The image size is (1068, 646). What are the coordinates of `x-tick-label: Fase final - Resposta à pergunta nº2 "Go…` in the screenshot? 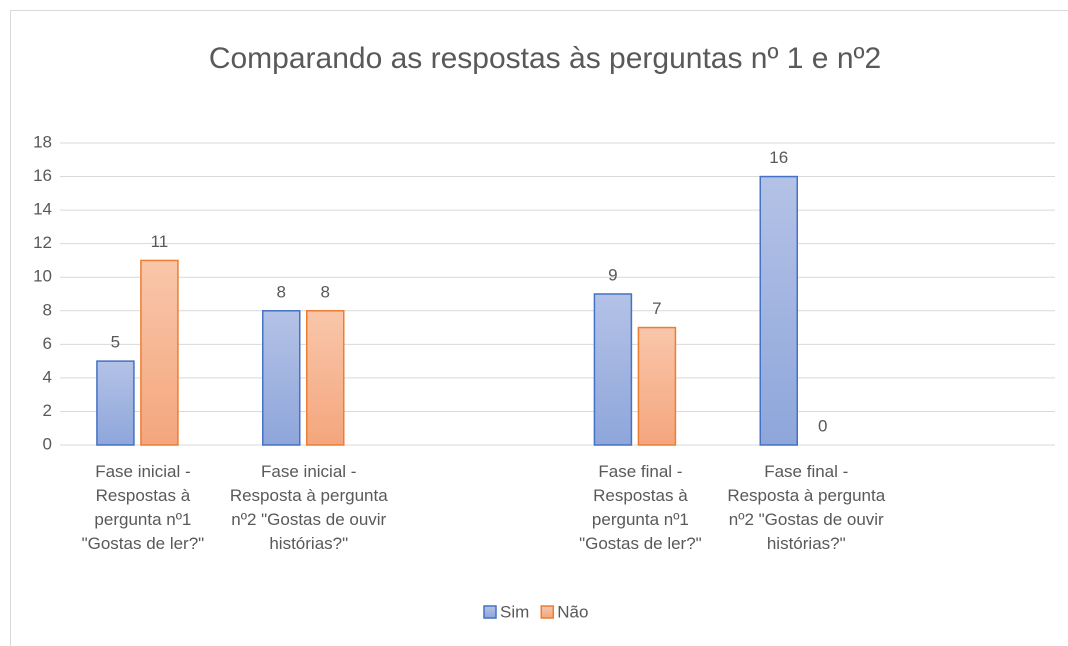 It's located at (806, 507).